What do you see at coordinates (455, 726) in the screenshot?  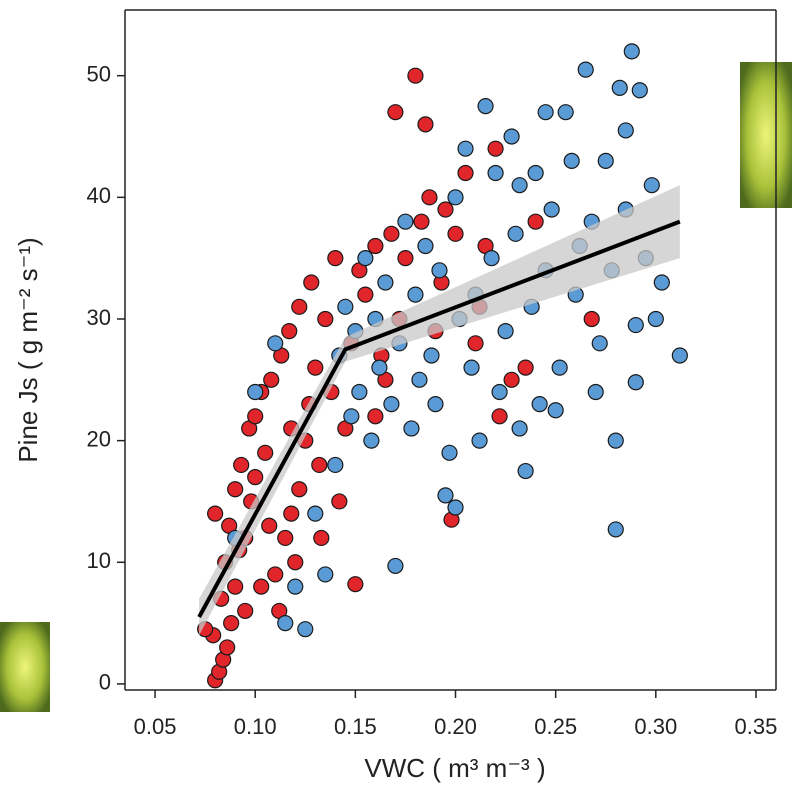 I see `x-tick-label: 0.20` at bounding box center [455, 726].